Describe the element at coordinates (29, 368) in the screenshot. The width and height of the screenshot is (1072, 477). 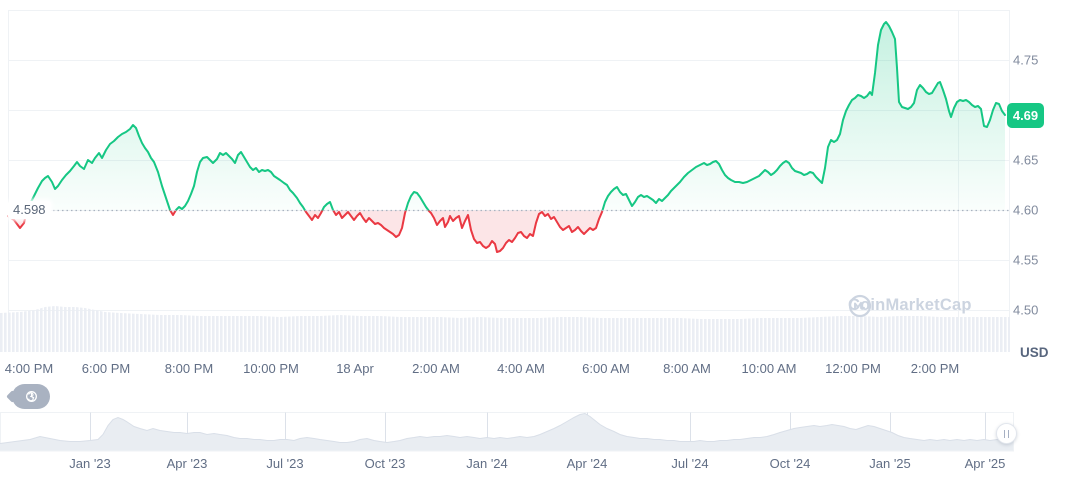
I see `x-axis-tick: 4:00 PM` at that location.